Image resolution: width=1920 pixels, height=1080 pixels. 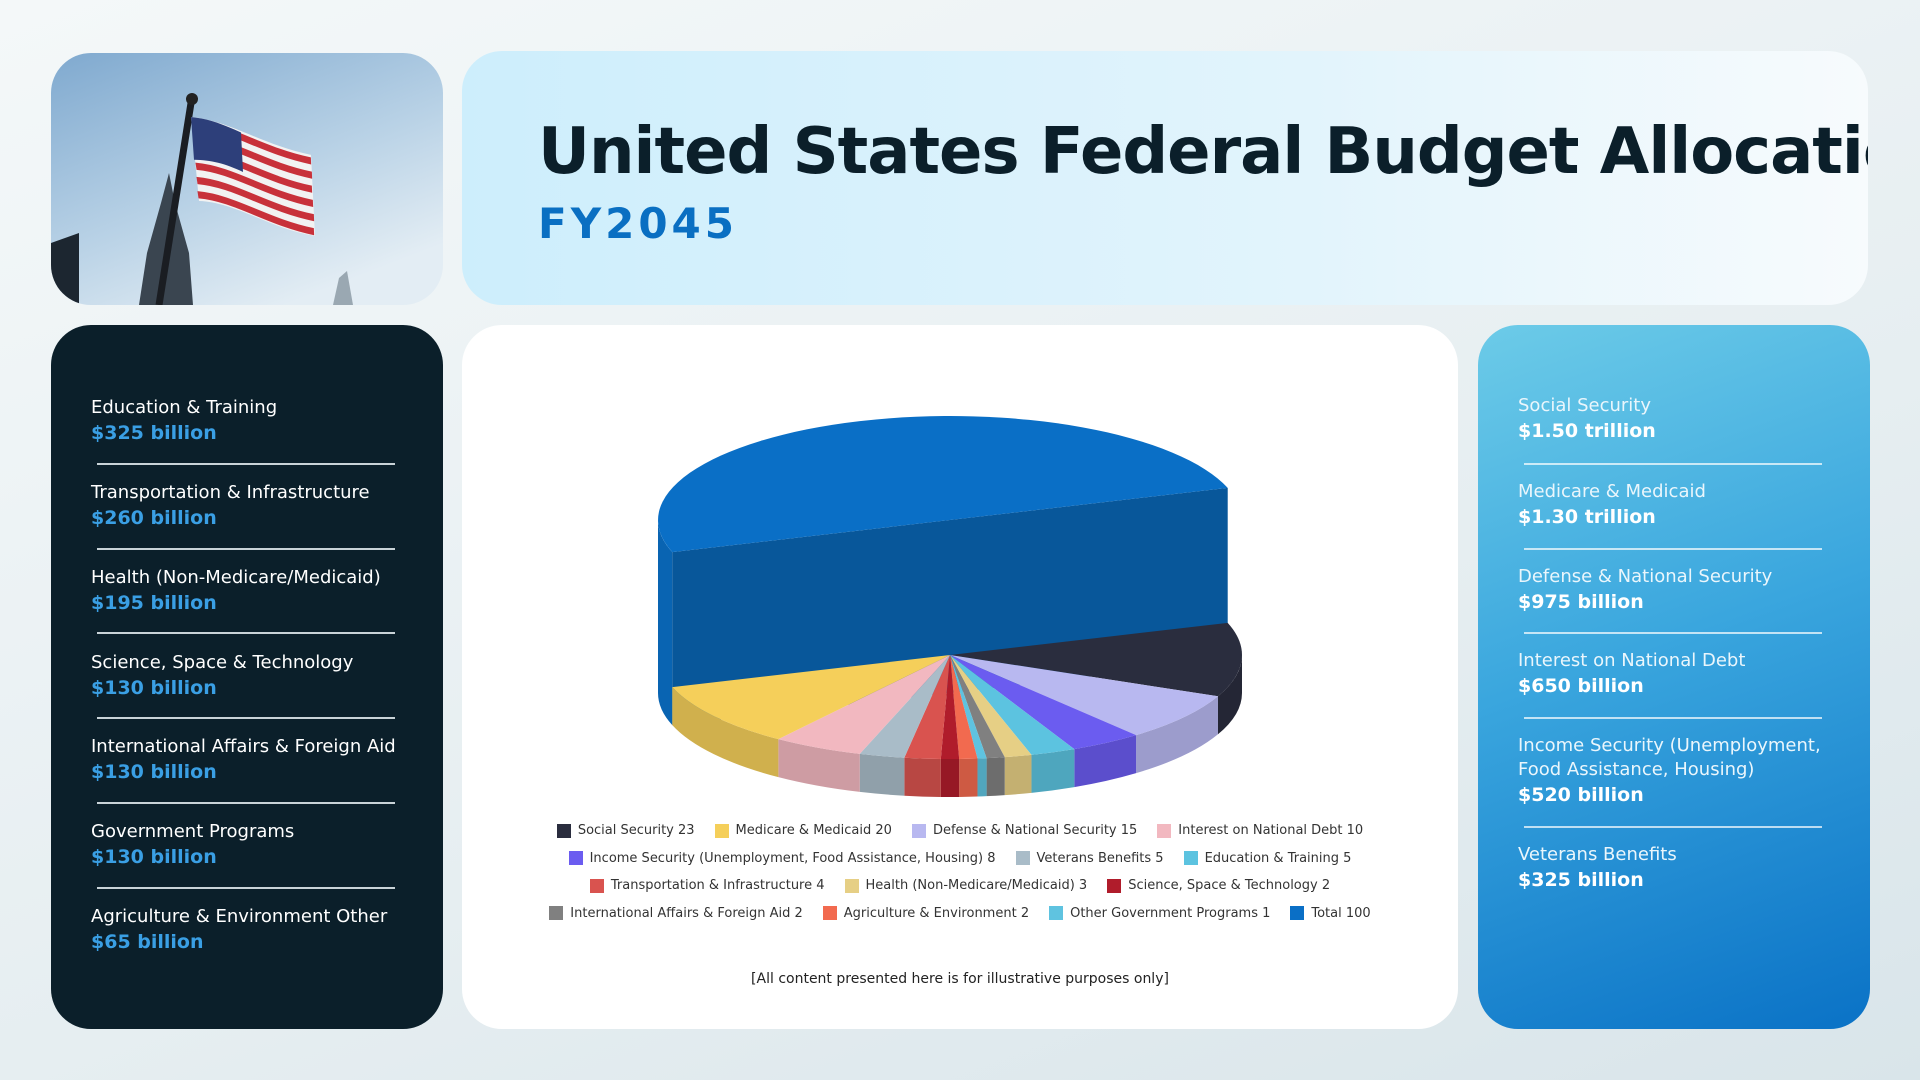 What do you see at coordinates (1581, 686) in the screenshot?
I see `item-value: $650 billion` at bounding box center [1581, 686].